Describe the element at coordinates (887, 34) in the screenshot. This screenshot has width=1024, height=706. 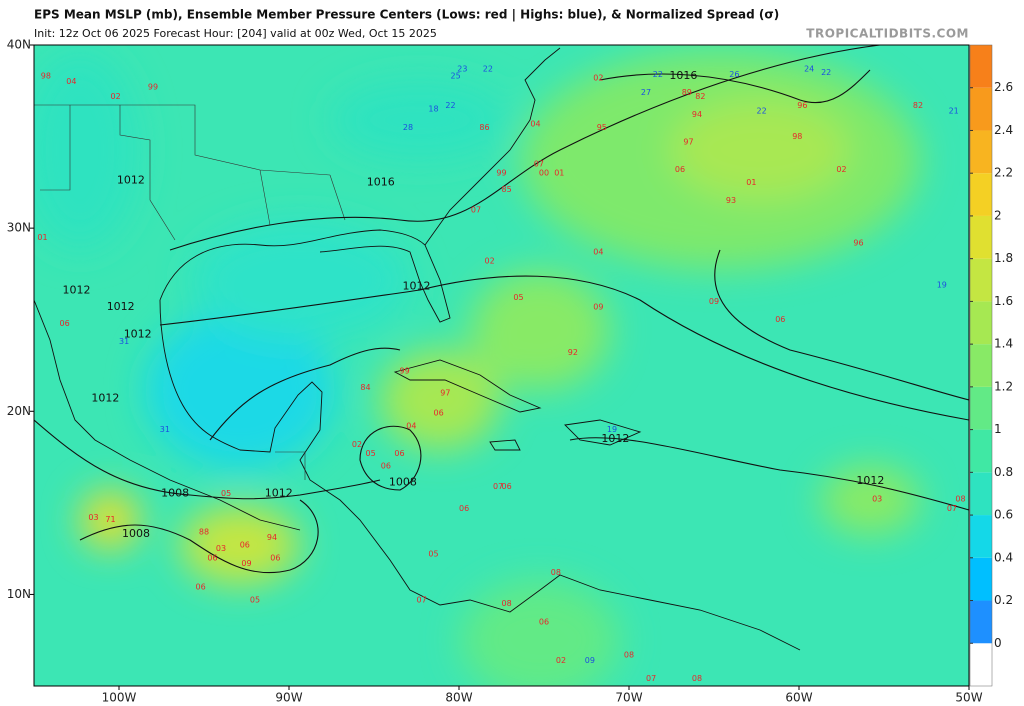
I see `source: TROPICALTIDBITS.COM` at that location.